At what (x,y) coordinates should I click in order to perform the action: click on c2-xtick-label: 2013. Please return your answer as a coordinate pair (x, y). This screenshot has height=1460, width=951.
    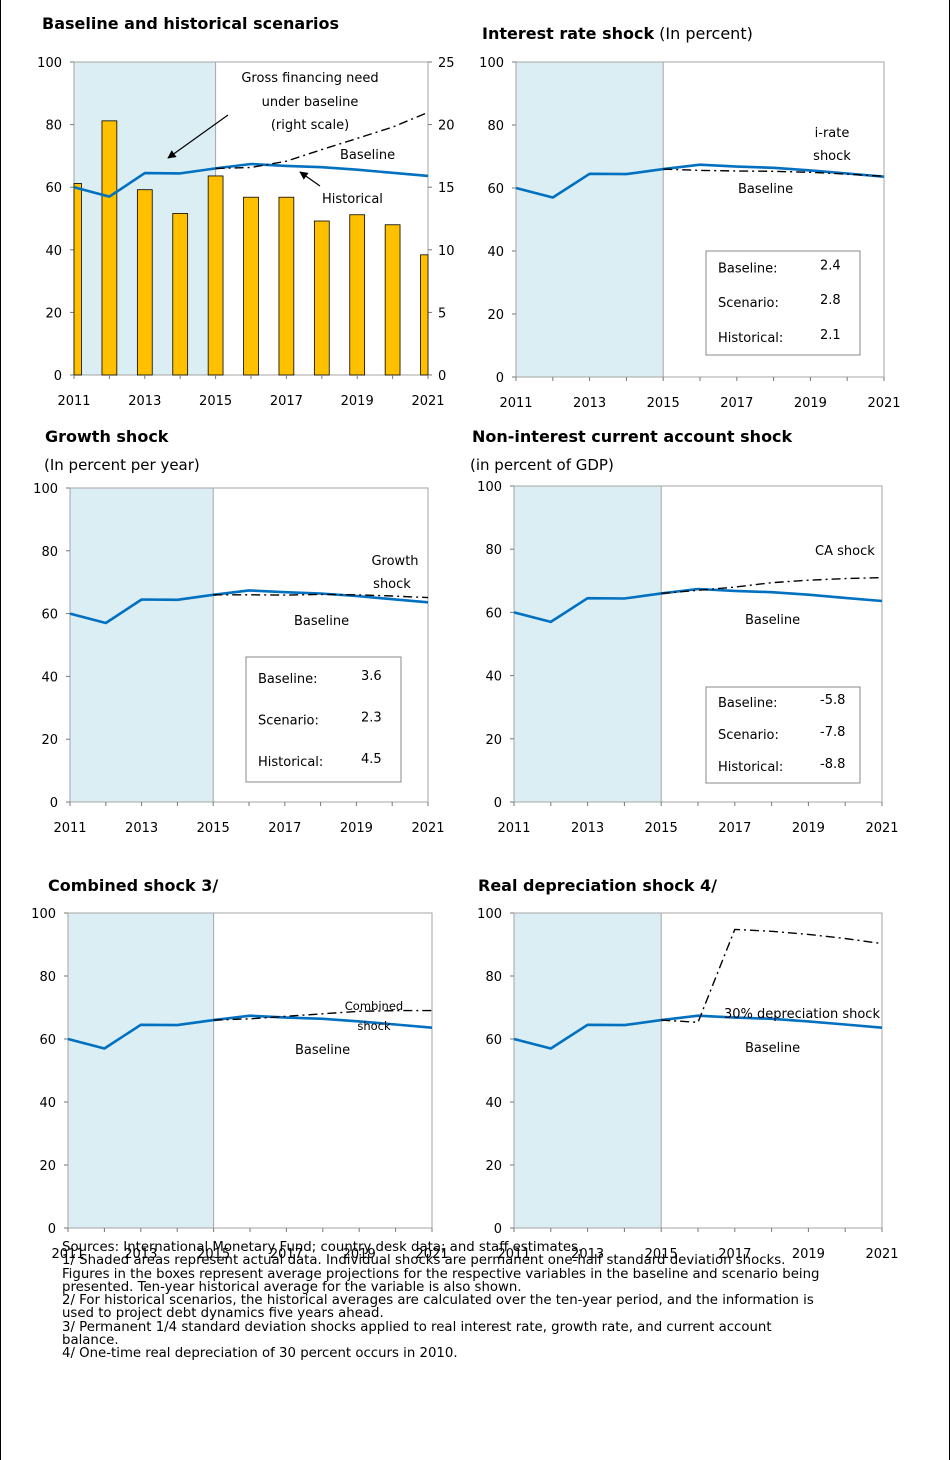
    Looking at the image, I should click on (589, 403).